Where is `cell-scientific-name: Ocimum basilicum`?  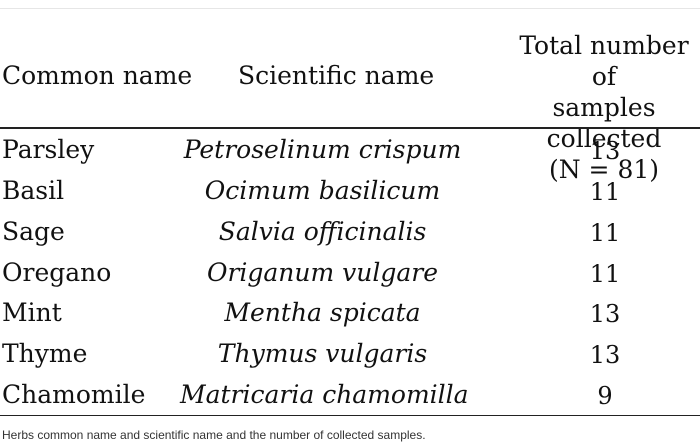
cell-scientific-name: Ocimum basilicum is located at coordinates (322, 190).